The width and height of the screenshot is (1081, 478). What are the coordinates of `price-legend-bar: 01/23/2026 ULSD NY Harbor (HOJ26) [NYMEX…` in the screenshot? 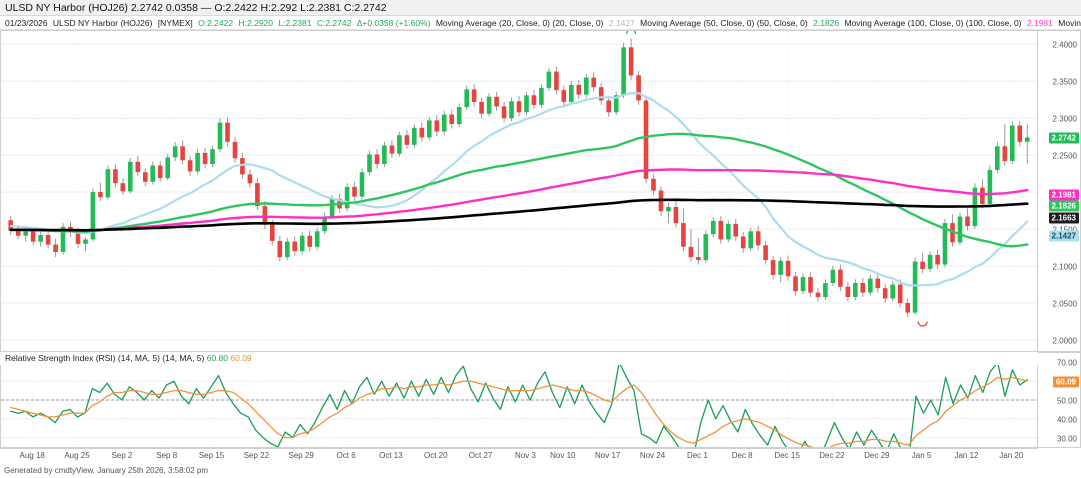 It's located at (540, 23).